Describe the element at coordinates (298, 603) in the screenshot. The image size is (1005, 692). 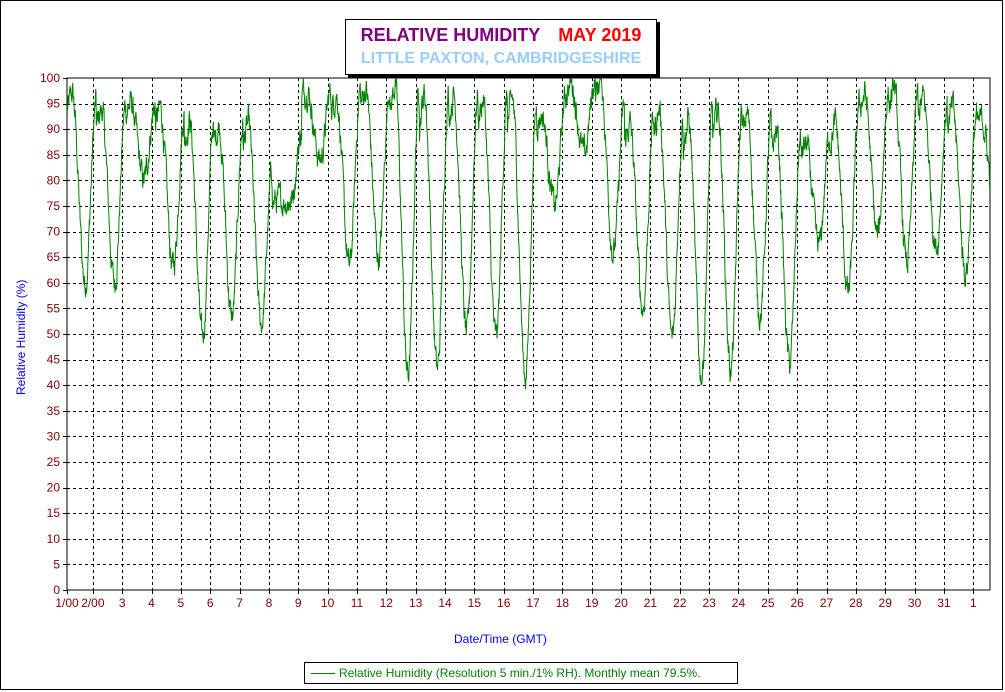
I see `x-tick-label: 9` at that location.